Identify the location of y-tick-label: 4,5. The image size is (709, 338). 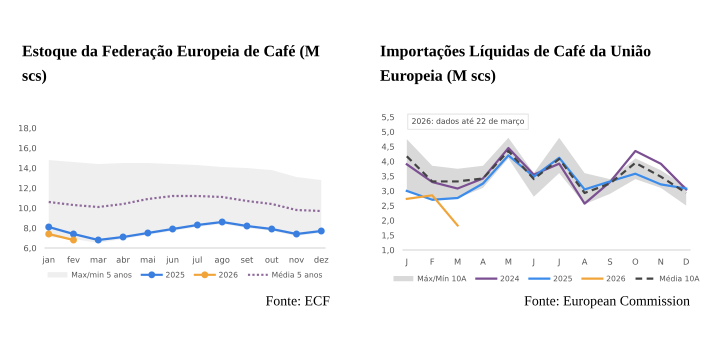
(388, 147).